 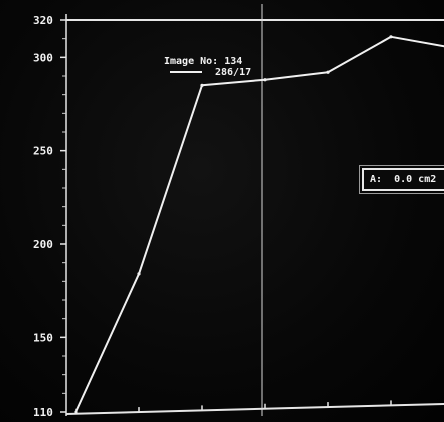 I want to click on x-axis-line, so click(x=254, y=409).